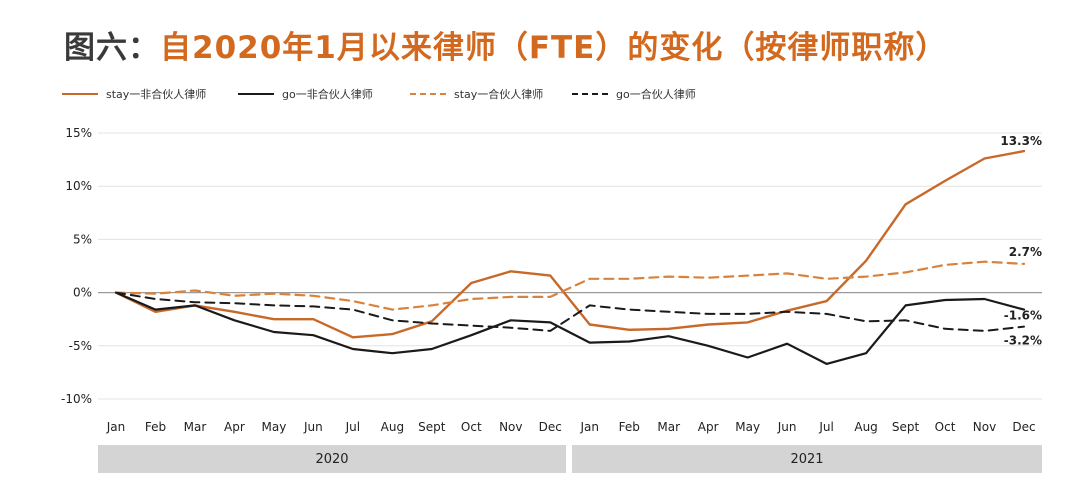 This screenshot has width=1080, height=489. Describe the element at coordinates (428, 94) in the screenshot. I see `legend-swatch-stay-partner` at that location.